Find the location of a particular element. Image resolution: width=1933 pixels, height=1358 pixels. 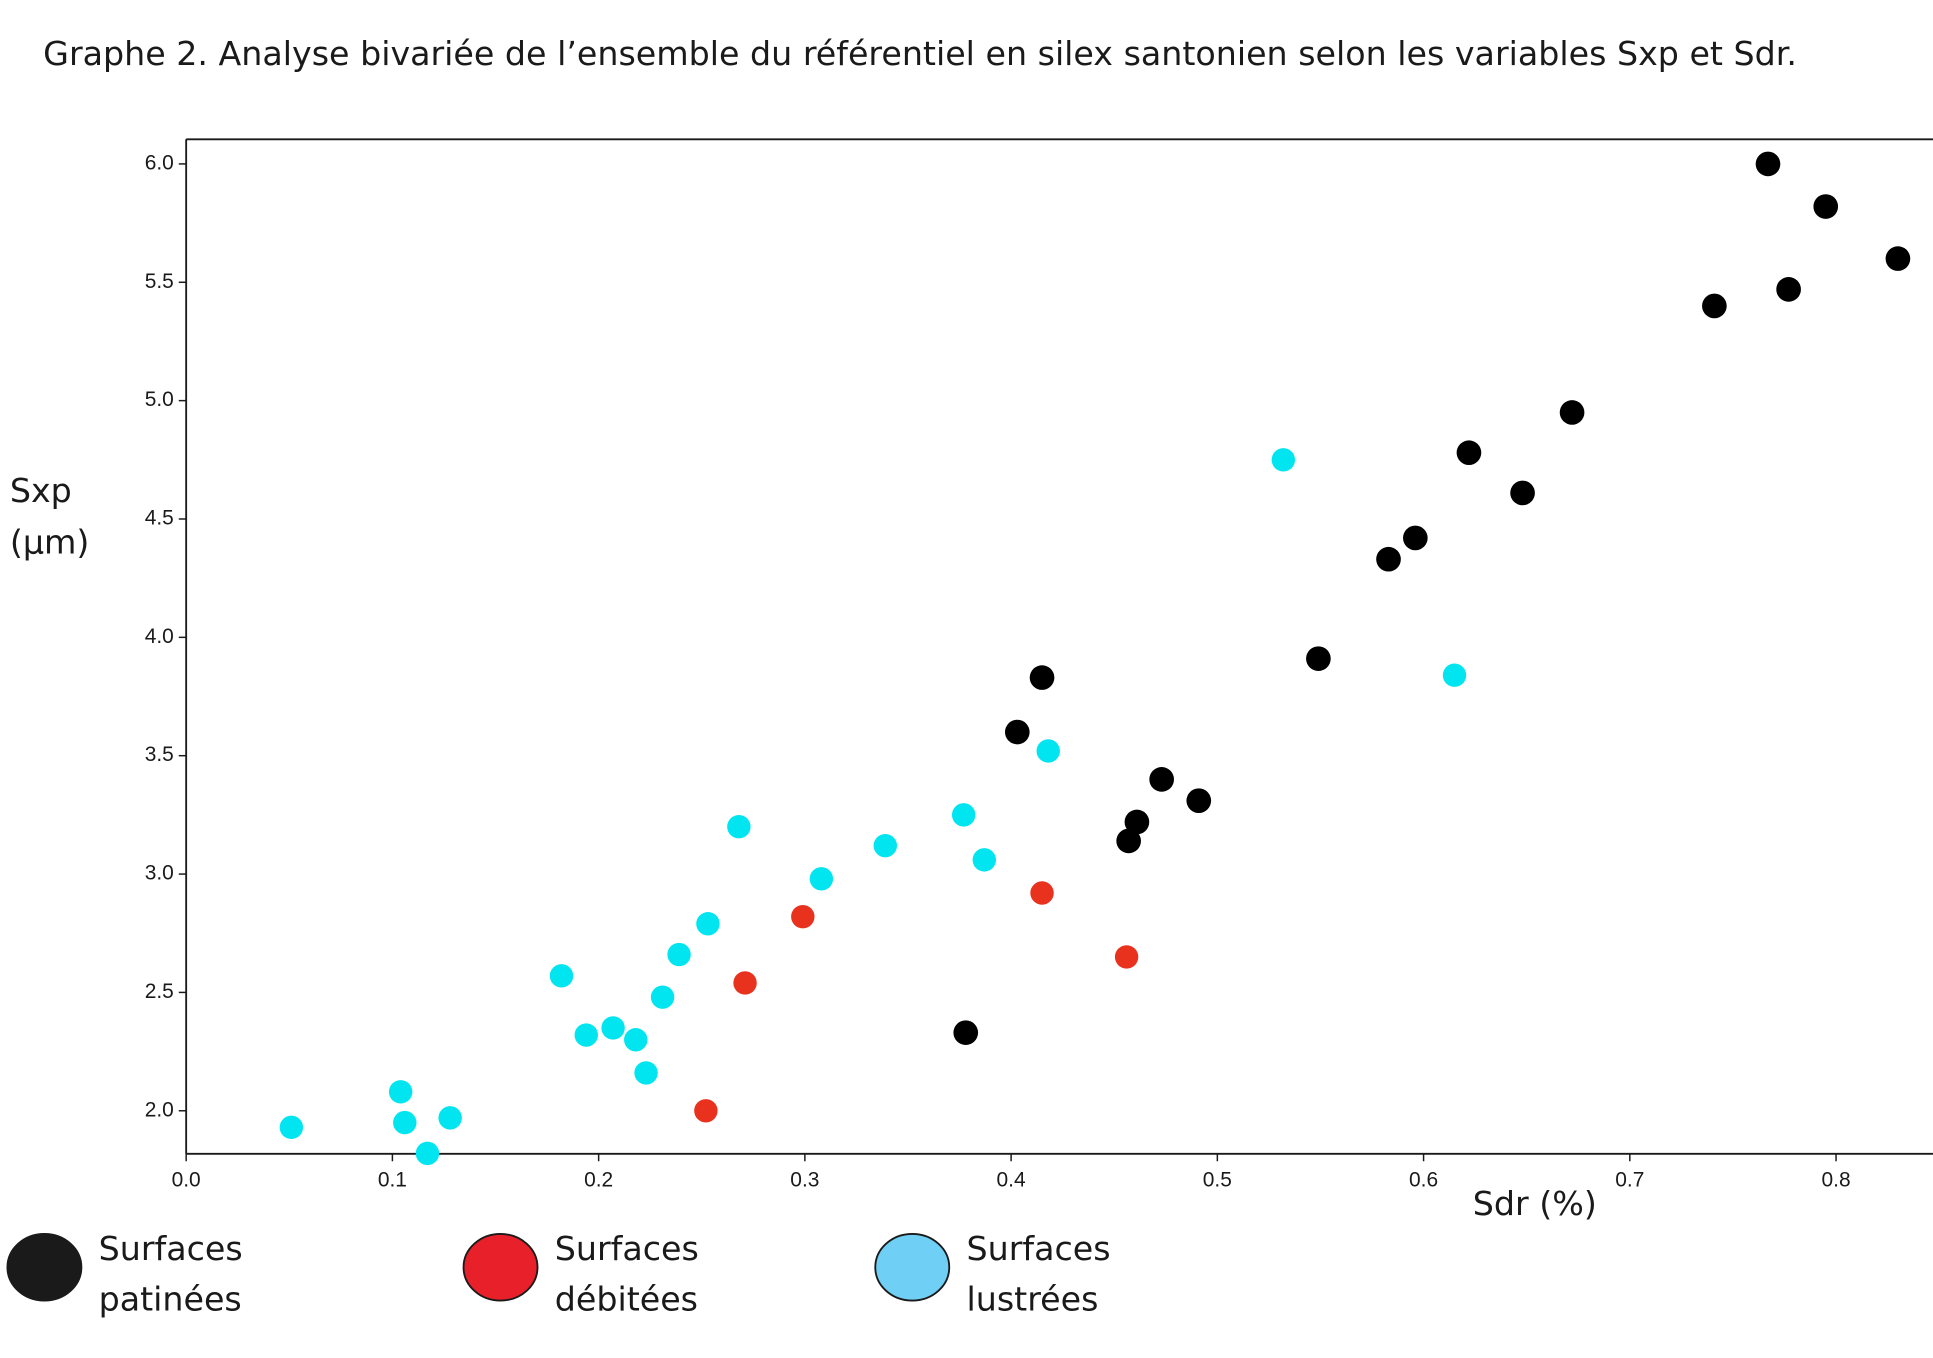

x-tick-label: 0.0 is located at coordinates (186, 1180).